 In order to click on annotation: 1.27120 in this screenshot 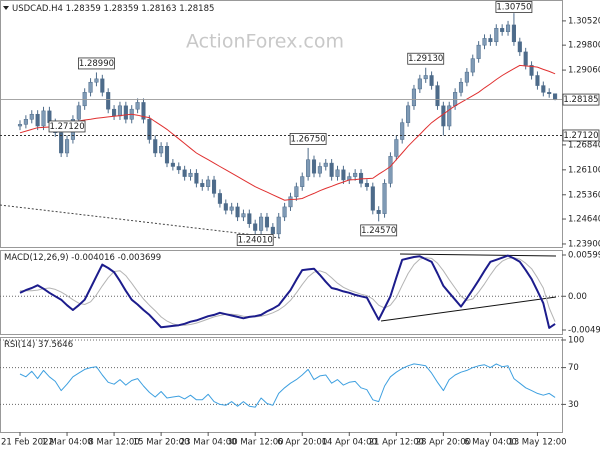, I will do `click(66, 127)`.